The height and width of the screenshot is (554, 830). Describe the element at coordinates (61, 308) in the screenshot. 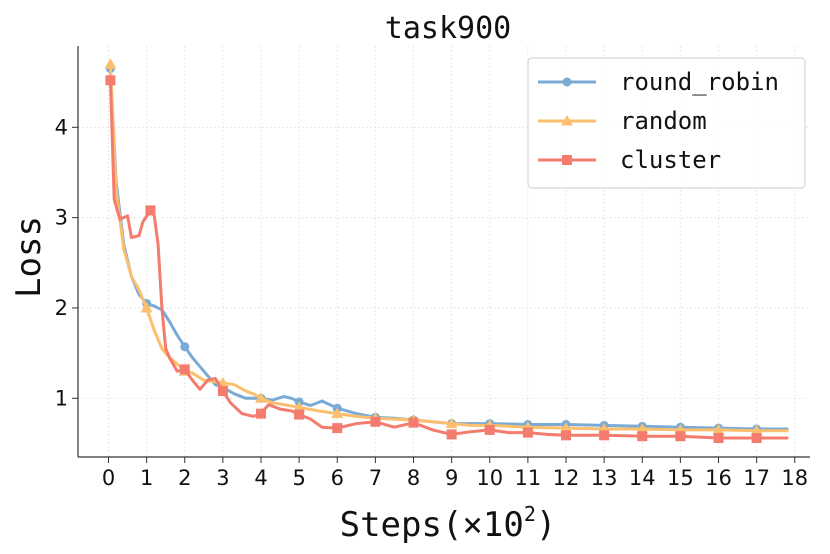

I see `y-tick-label: 2` at that location.